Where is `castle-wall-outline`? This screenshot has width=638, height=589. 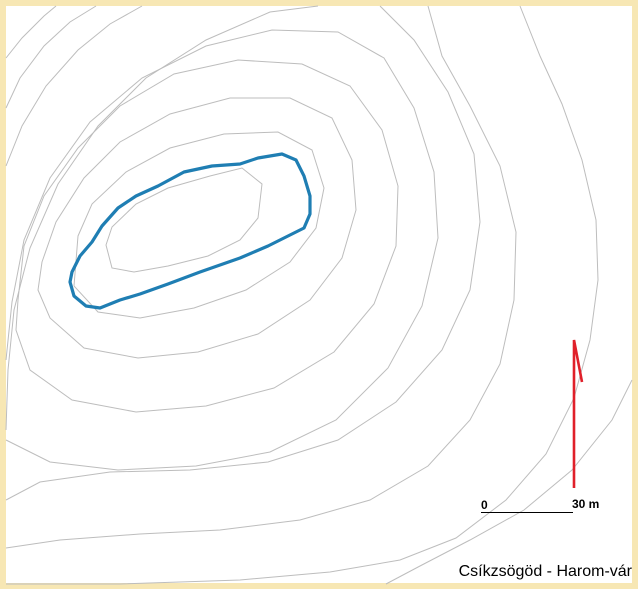 castle-wall-outline is located at coordinates (190, 231).